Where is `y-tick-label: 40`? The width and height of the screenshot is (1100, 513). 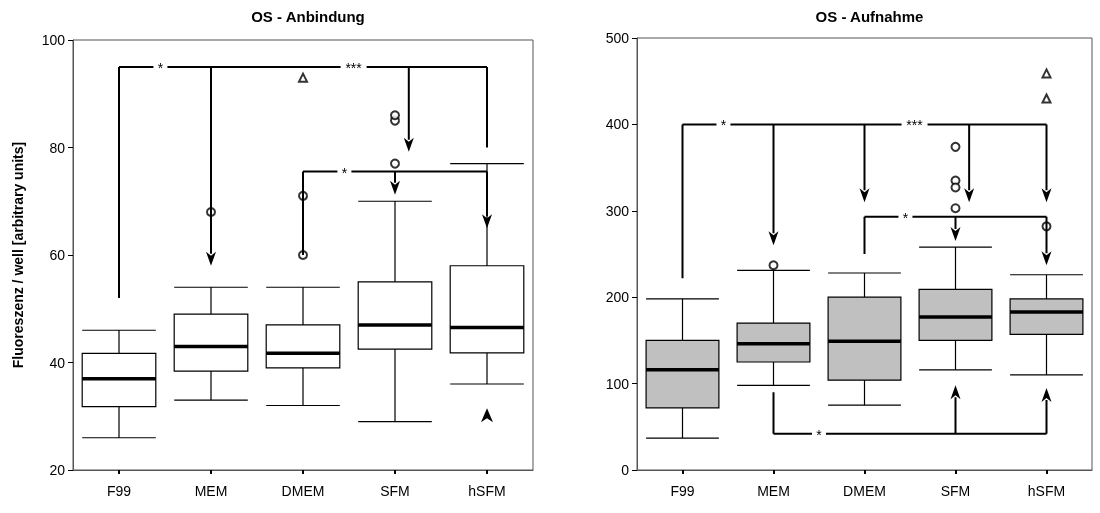 y-tick-label: 40 is located at coordinates (57, 362).